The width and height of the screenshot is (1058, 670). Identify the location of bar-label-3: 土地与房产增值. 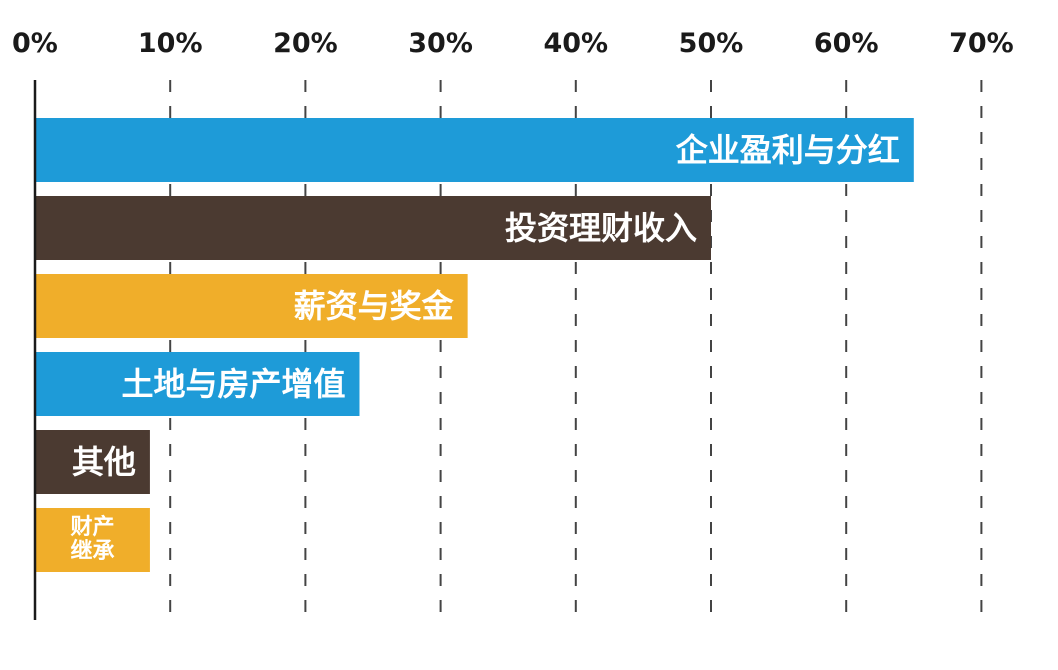
(233, 384).